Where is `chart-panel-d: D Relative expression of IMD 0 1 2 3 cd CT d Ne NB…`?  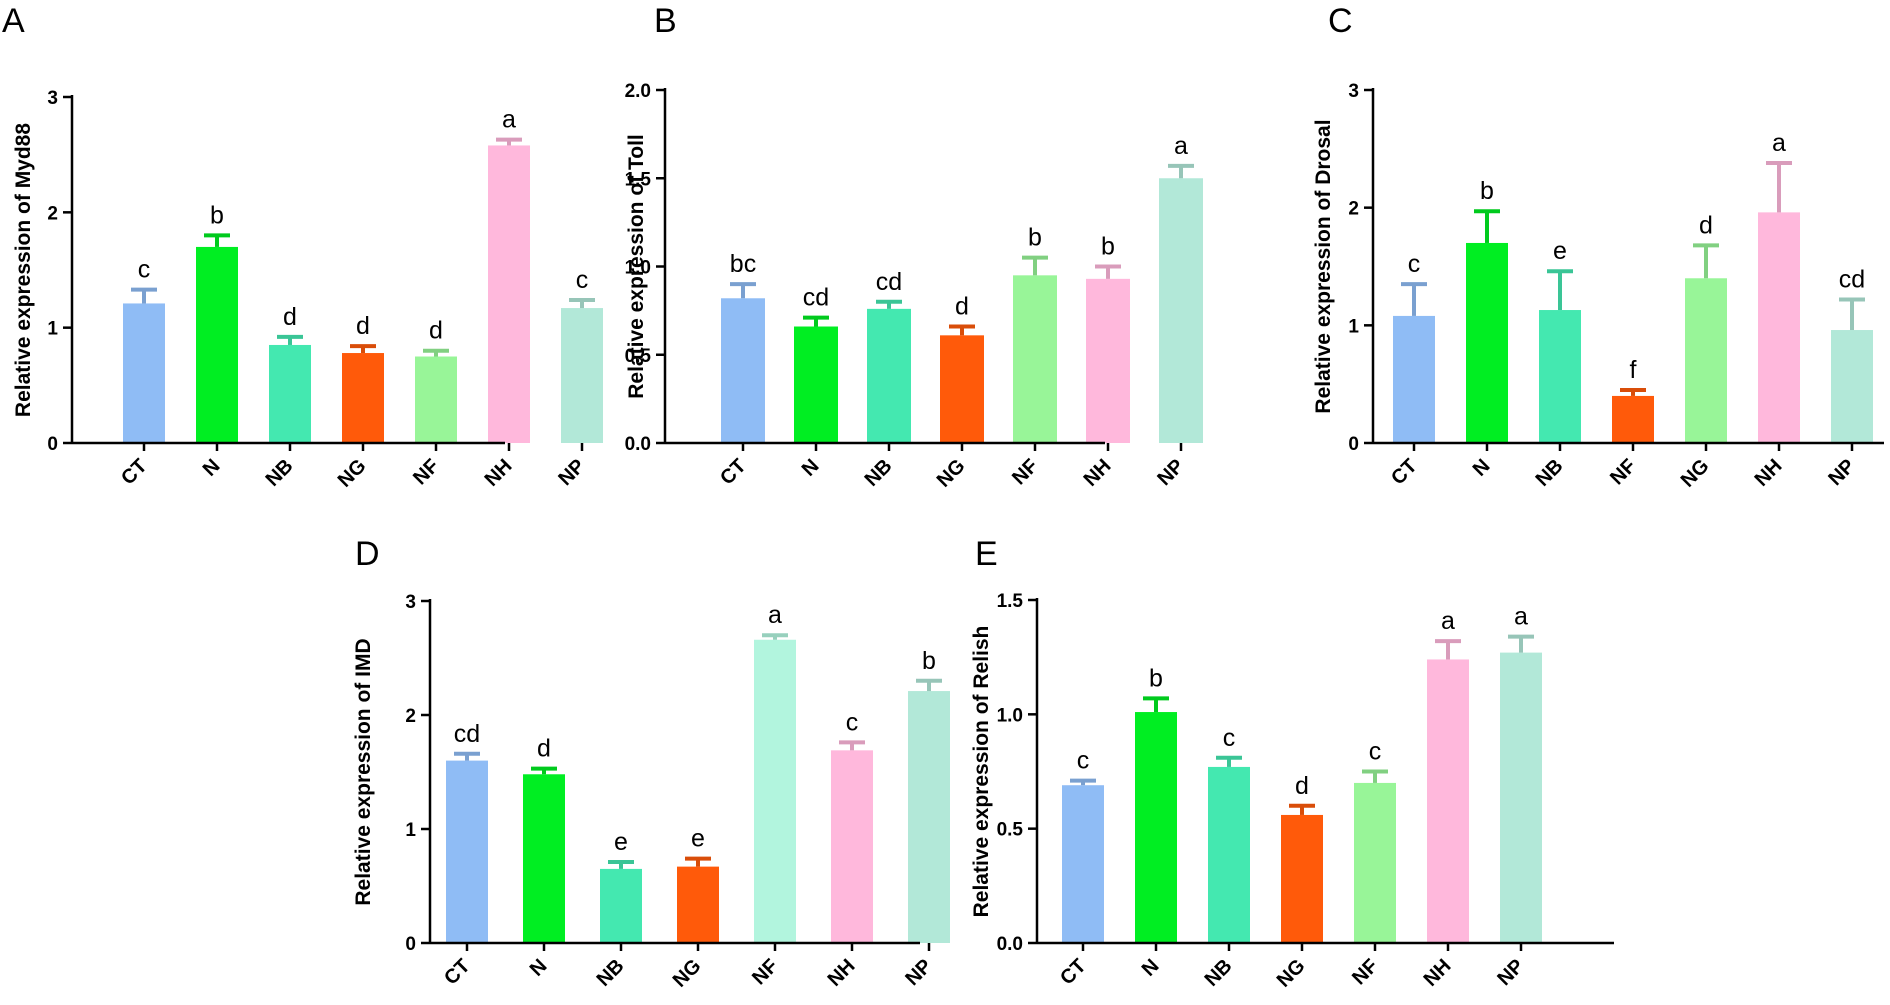 chart-panel-d: D Relative expression of IMD 0 1 2 3 cd CT d Ne NB… is located at coordinates (651, 763).